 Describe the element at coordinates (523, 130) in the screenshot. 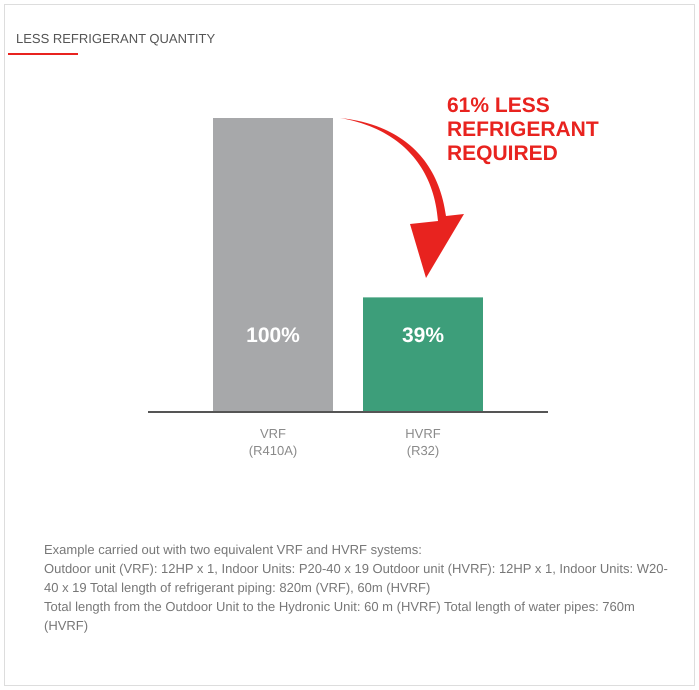

I see `annotation: 61% LESS REFRIGERANT REQUIRED` at that location.